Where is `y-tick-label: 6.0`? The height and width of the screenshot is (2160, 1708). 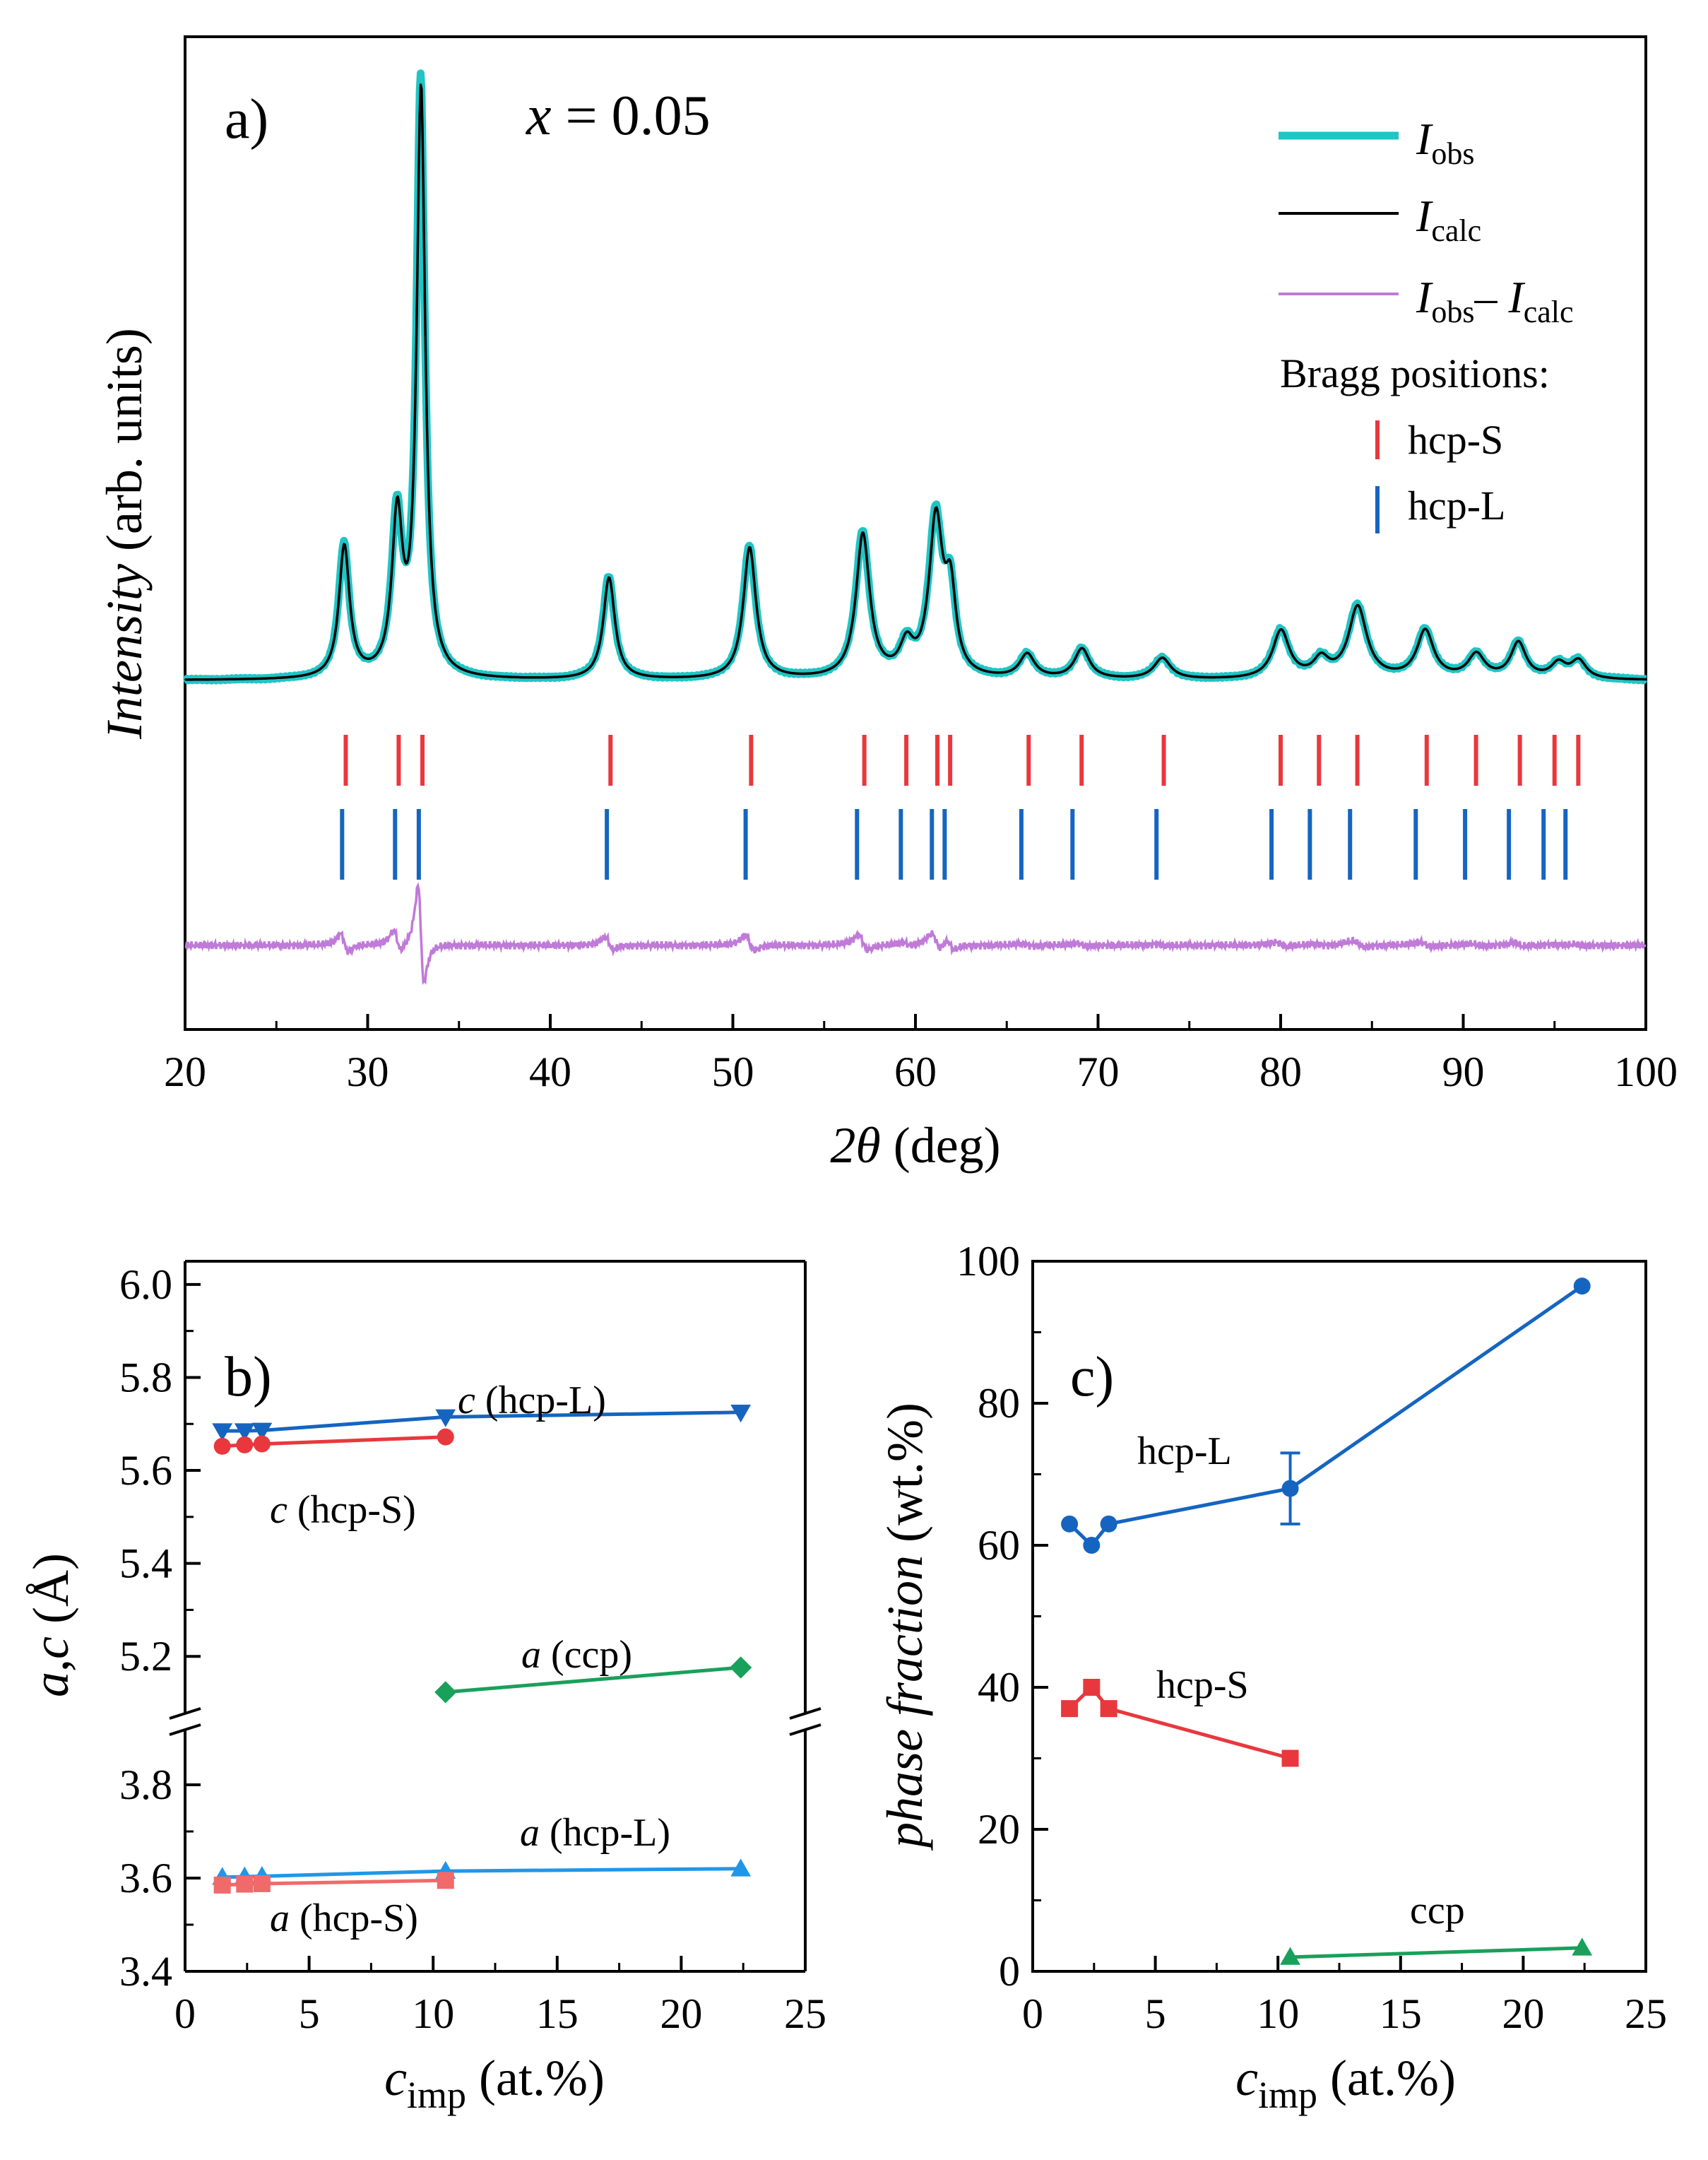 y-tick-label: 6.0 is located at coordinates (145, 1284).